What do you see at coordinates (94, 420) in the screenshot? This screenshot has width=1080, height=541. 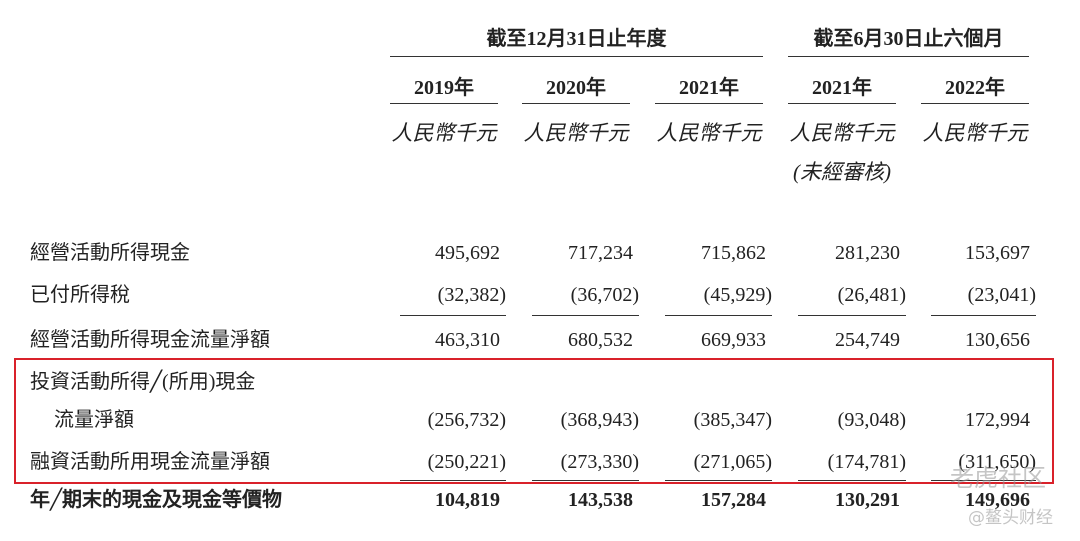 I see `row-label: 流量淨額` at bounding box center [94, 420].